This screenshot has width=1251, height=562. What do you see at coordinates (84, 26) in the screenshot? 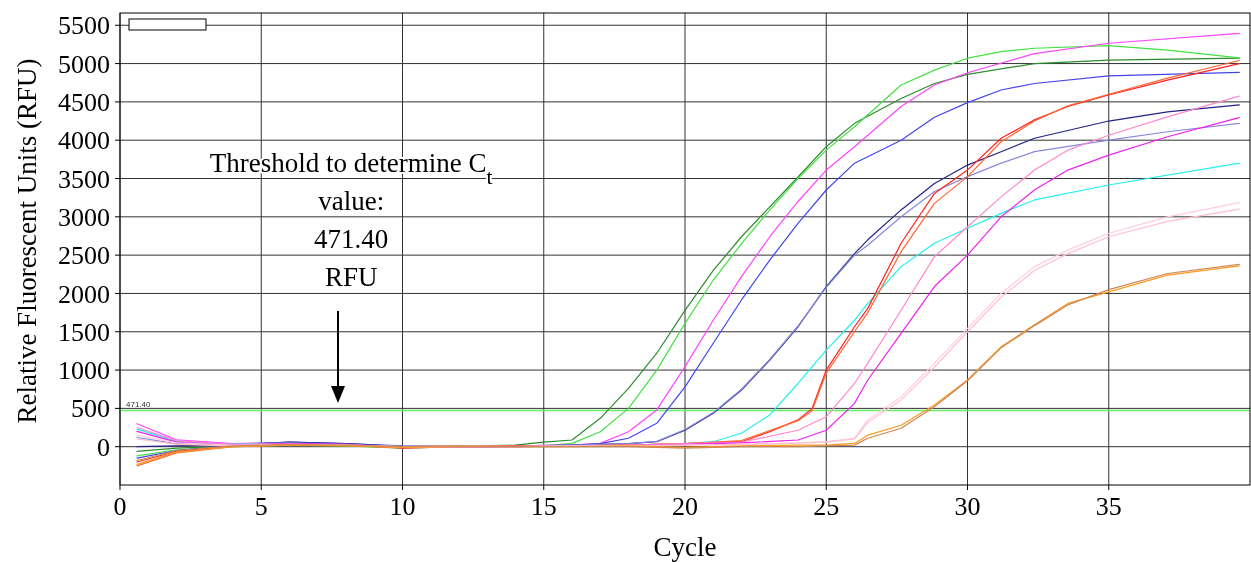
I see `y-tick-label: 5500` at bounding box center [84, 26].